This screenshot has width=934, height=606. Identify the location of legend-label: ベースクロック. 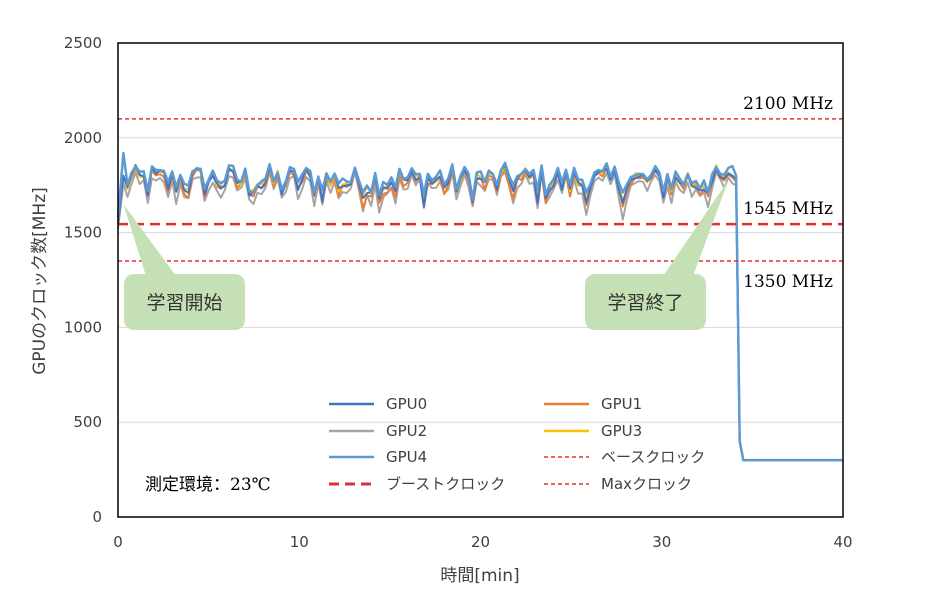
(653, 457).